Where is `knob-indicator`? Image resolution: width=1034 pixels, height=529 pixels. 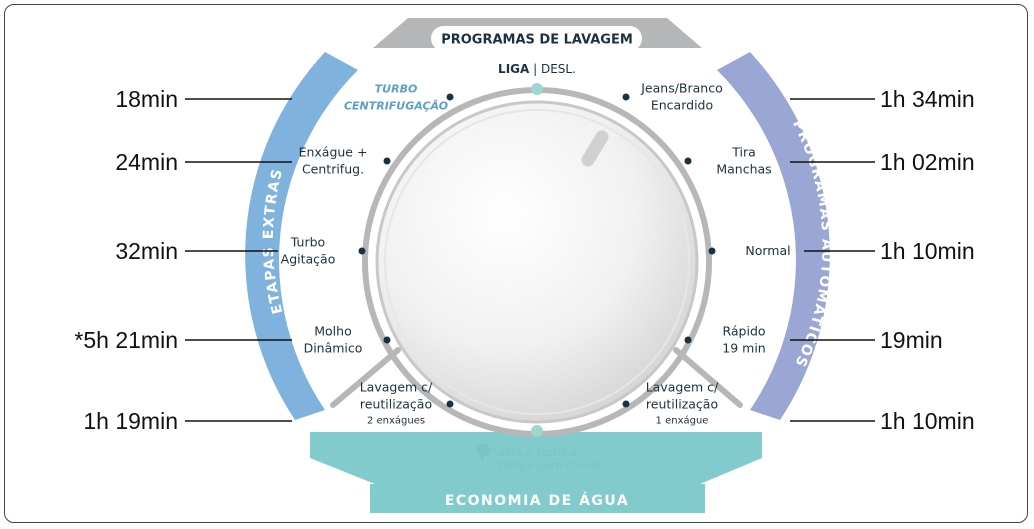 knob-indicator is located at coordinates (595, 148).